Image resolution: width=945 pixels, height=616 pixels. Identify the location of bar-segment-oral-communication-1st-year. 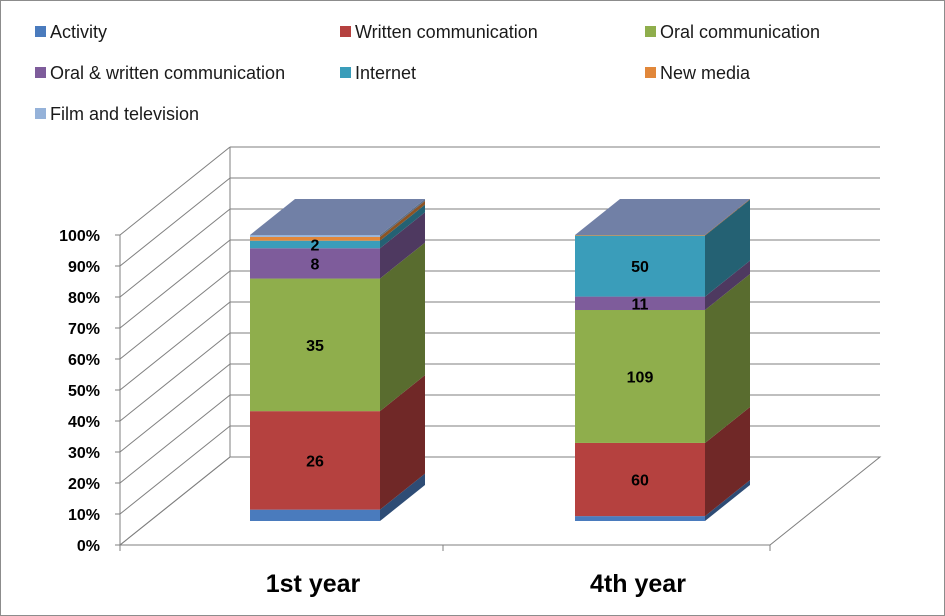
(315, 345).